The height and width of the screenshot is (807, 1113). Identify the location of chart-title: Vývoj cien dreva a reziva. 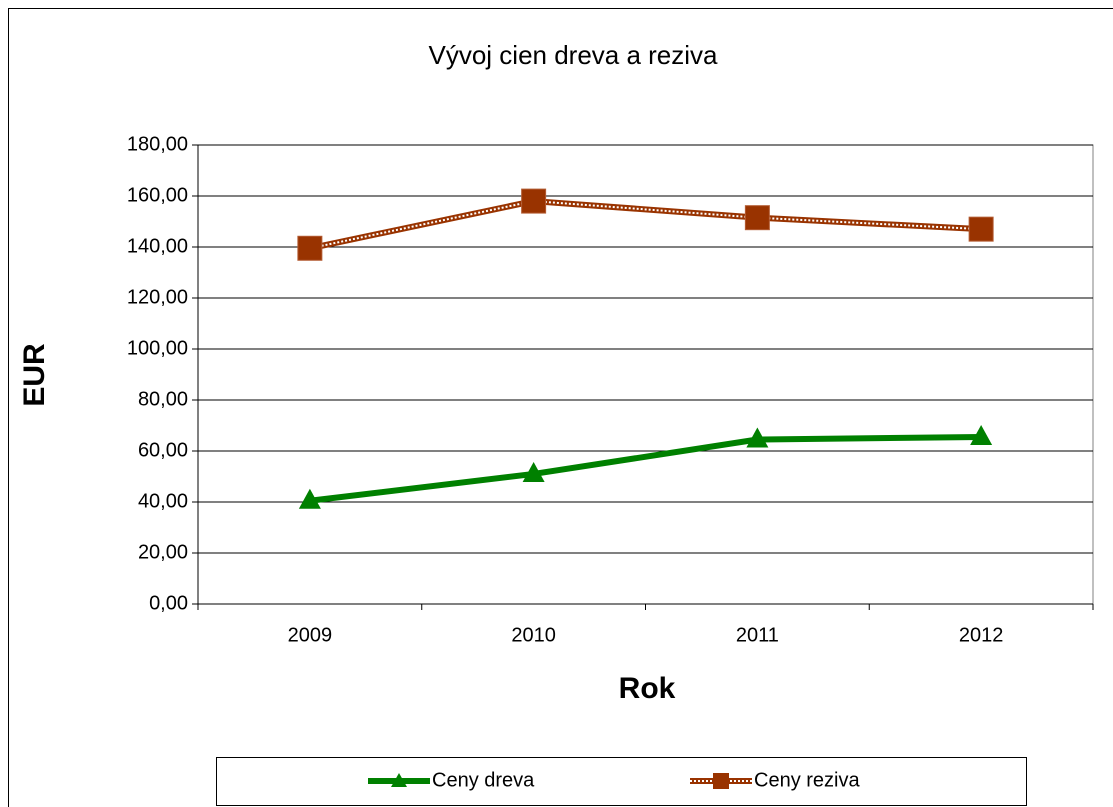
(573, 55).